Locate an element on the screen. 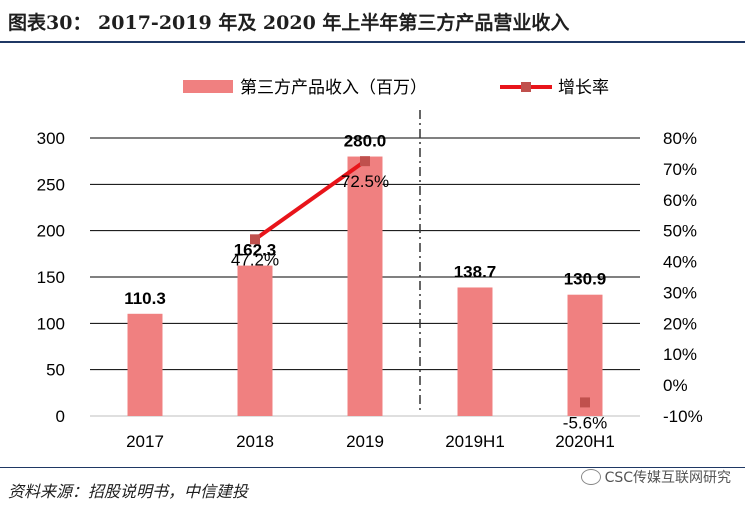  bar-value-label: 110.3 is located at coordinates (145, 298).